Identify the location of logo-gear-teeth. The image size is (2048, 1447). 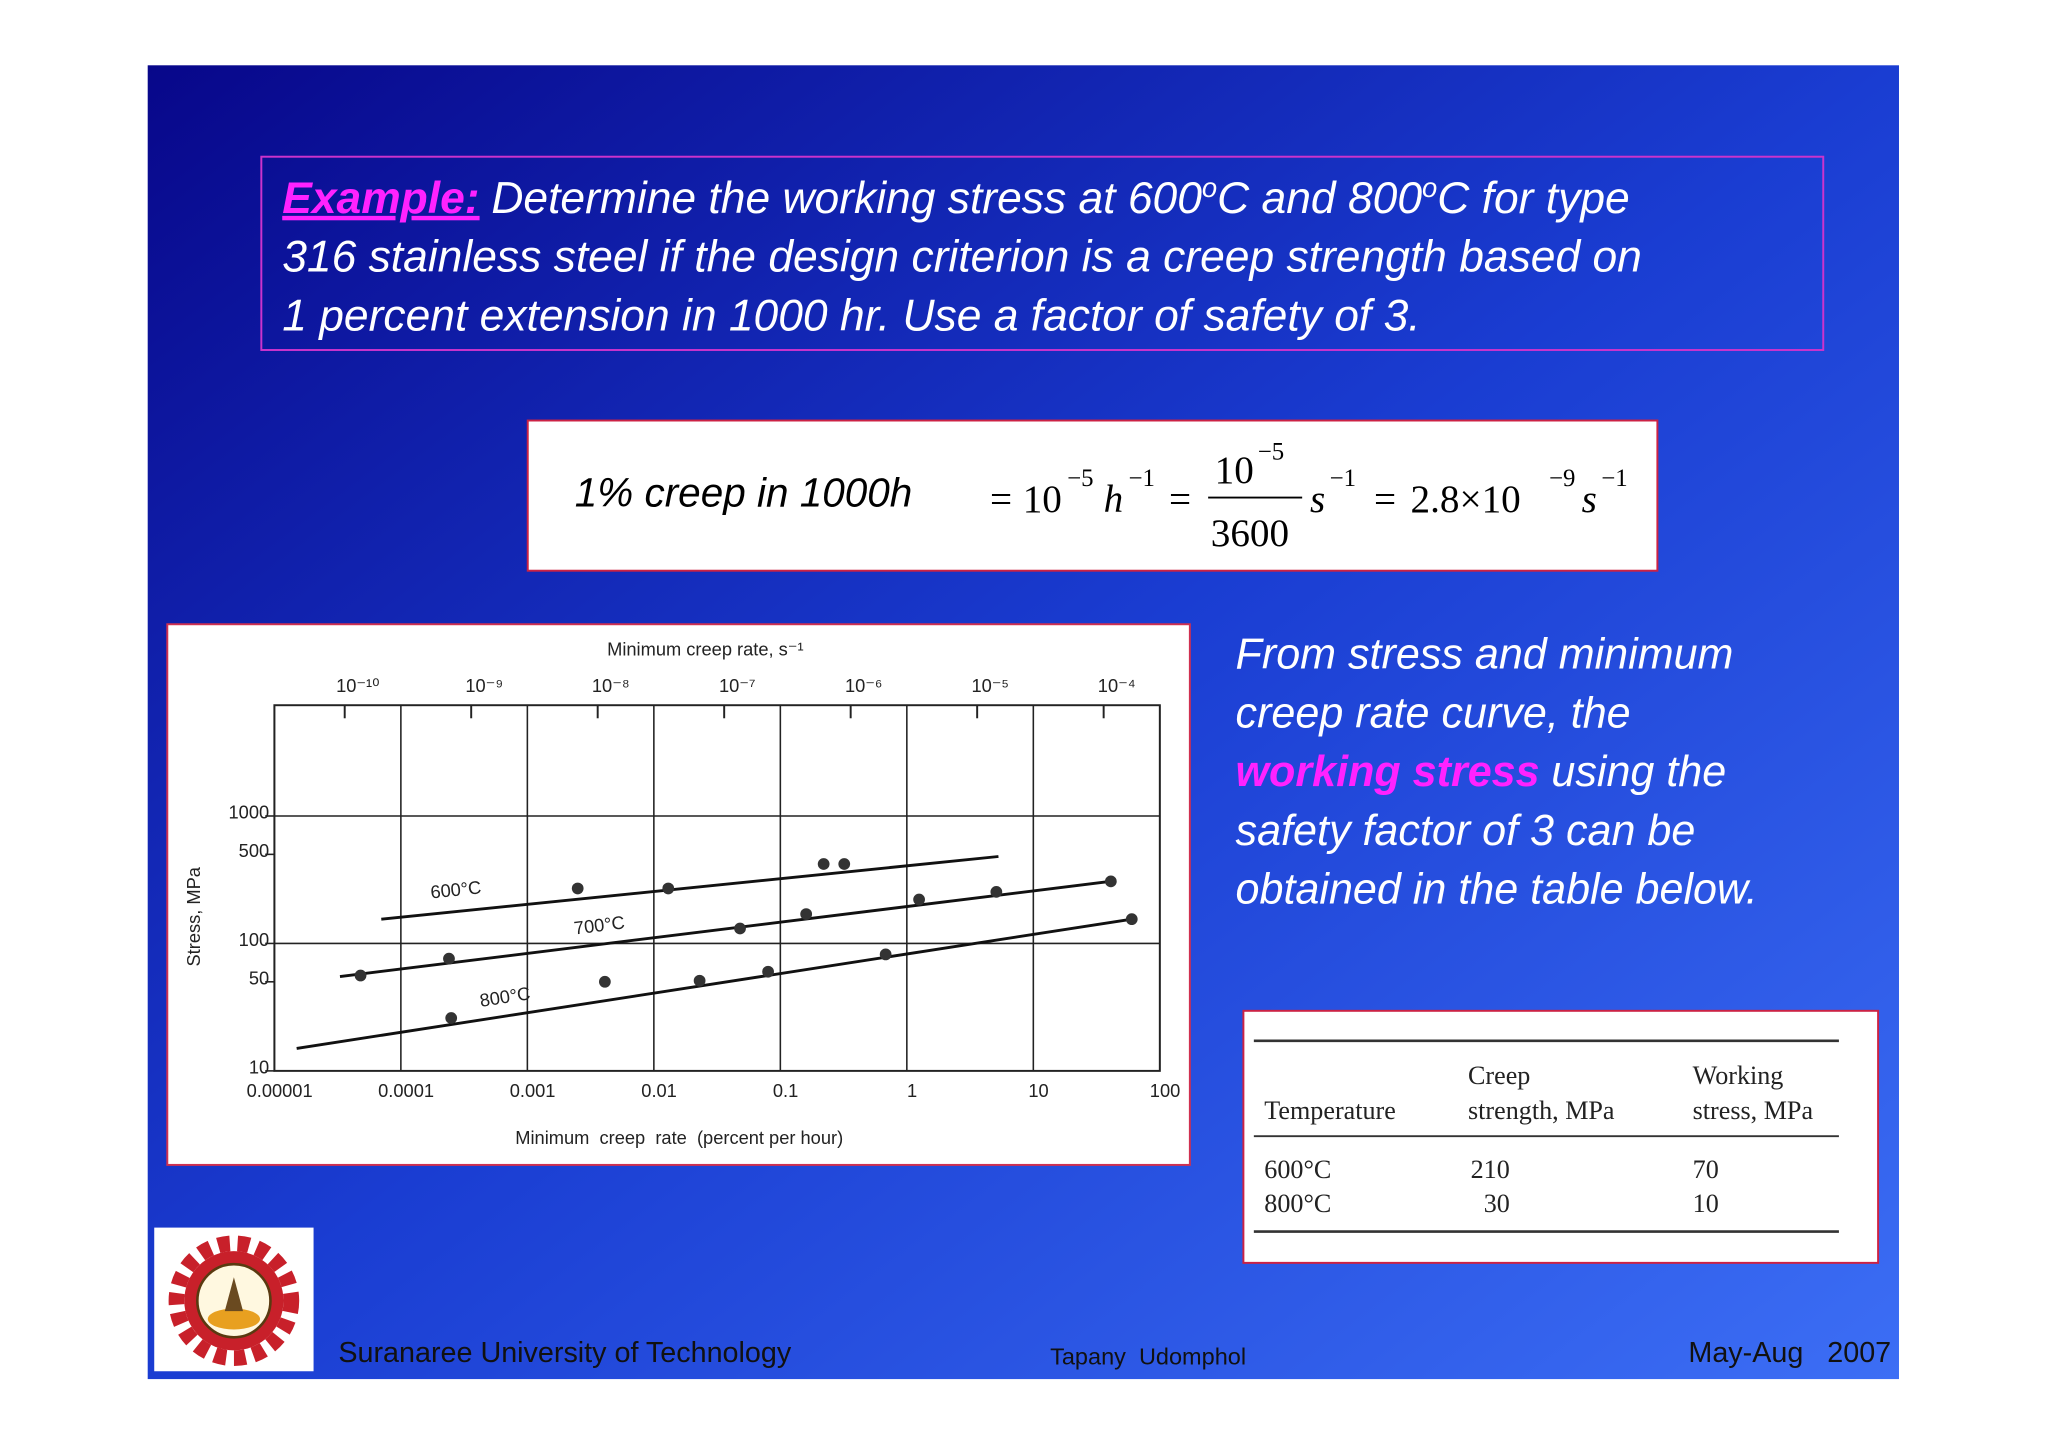
(234, 1301).